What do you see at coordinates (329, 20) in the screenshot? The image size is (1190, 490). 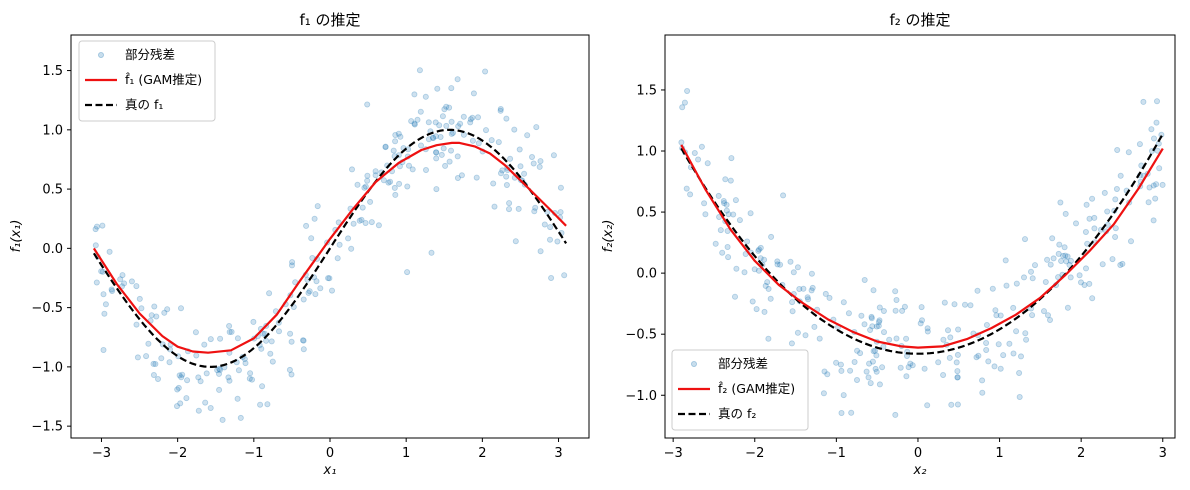 I see `chart-title: f₁ の推定` at bounding box center [329, 20].